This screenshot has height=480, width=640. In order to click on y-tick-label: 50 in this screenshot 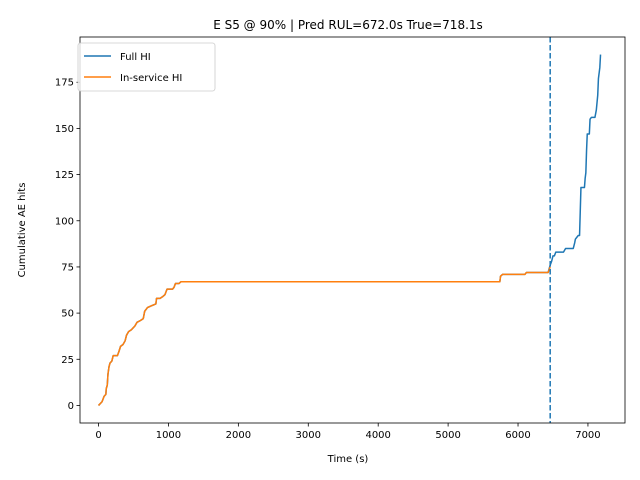, I will do `click(67, 314)`.